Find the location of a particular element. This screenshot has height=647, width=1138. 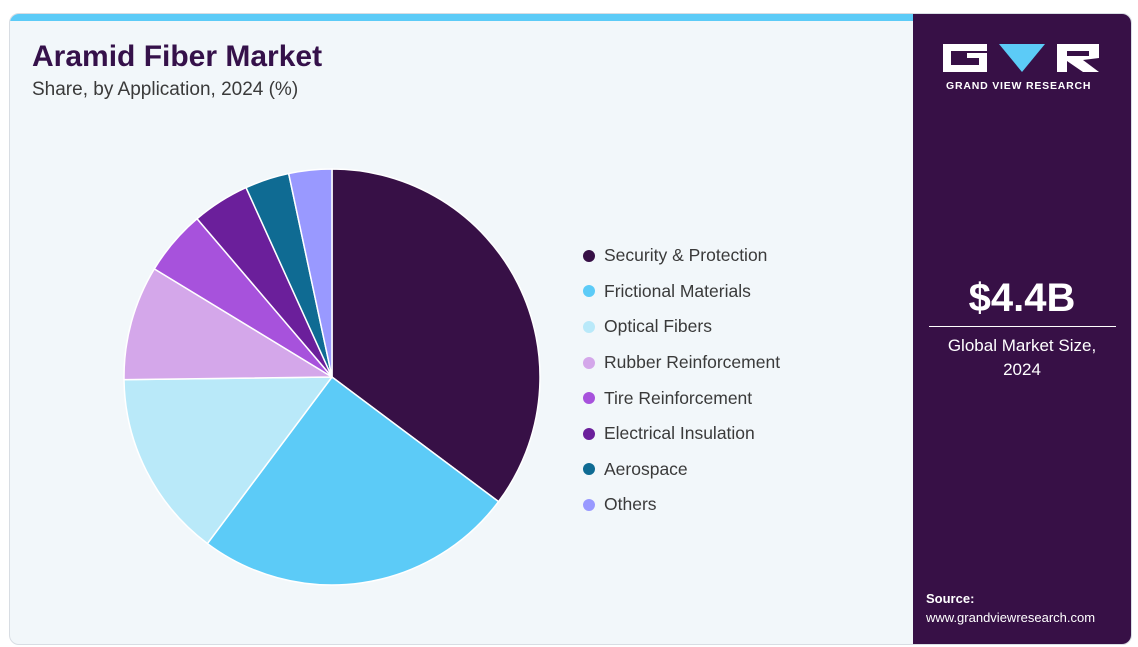

legend-item-frictional-materials: Frictional Materials is located at coordinates (681, 292).